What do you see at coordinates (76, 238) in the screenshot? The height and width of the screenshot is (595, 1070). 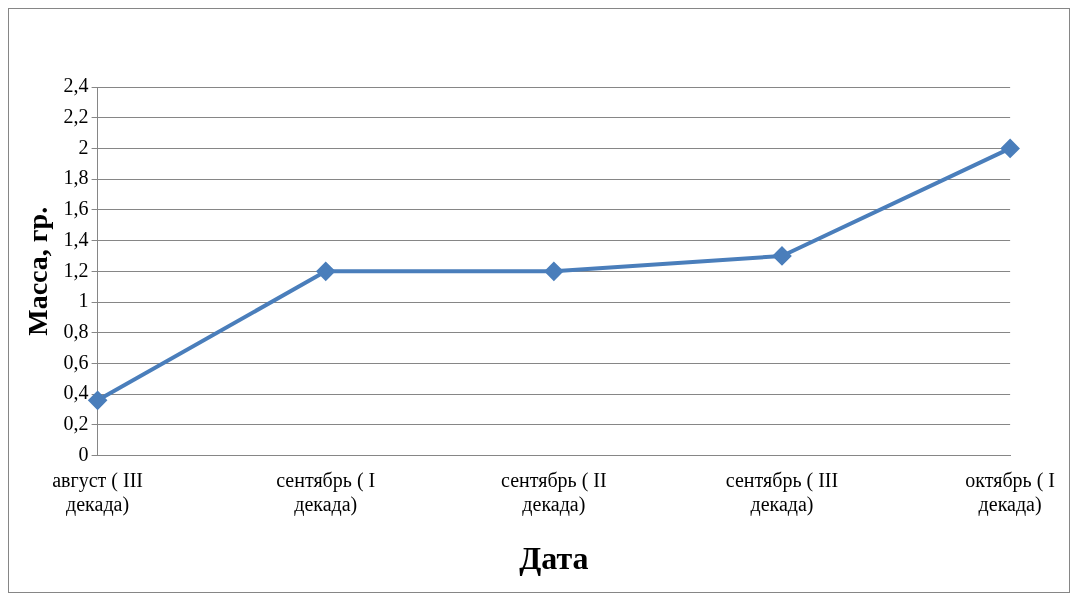 I see `y-tick-label: 1,4` at bounding box center [76, 238].